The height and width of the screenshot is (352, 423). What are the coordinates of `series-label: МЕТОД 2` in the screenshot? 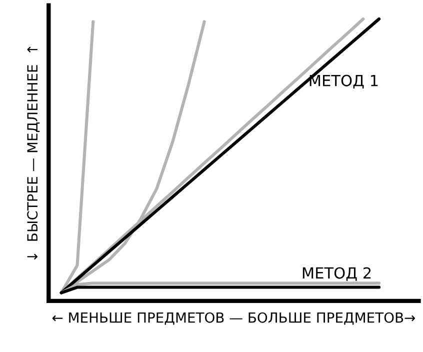 It's located at (336, 274).